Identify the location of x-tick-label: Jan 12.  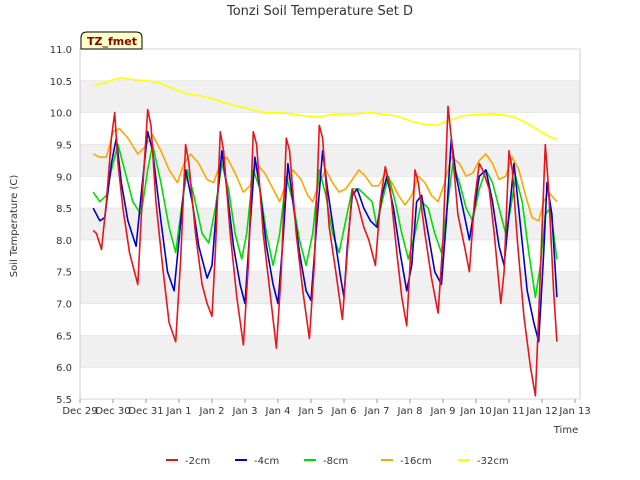
(541, 411).